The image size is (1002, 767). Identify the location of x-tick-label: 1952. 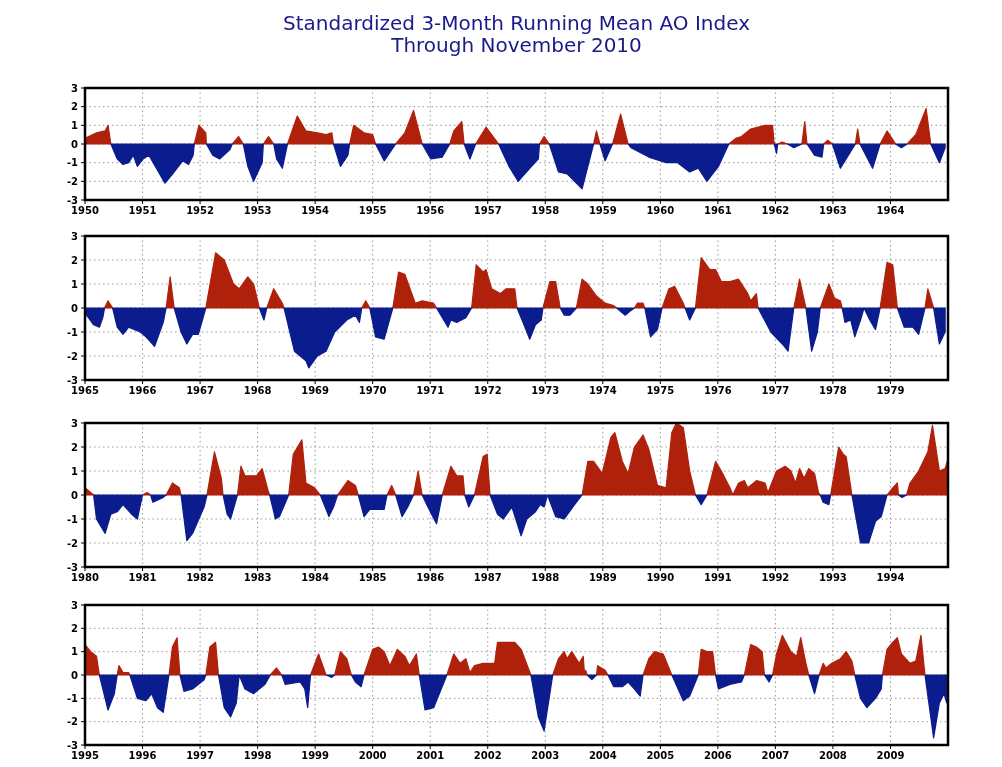
(200, 210).